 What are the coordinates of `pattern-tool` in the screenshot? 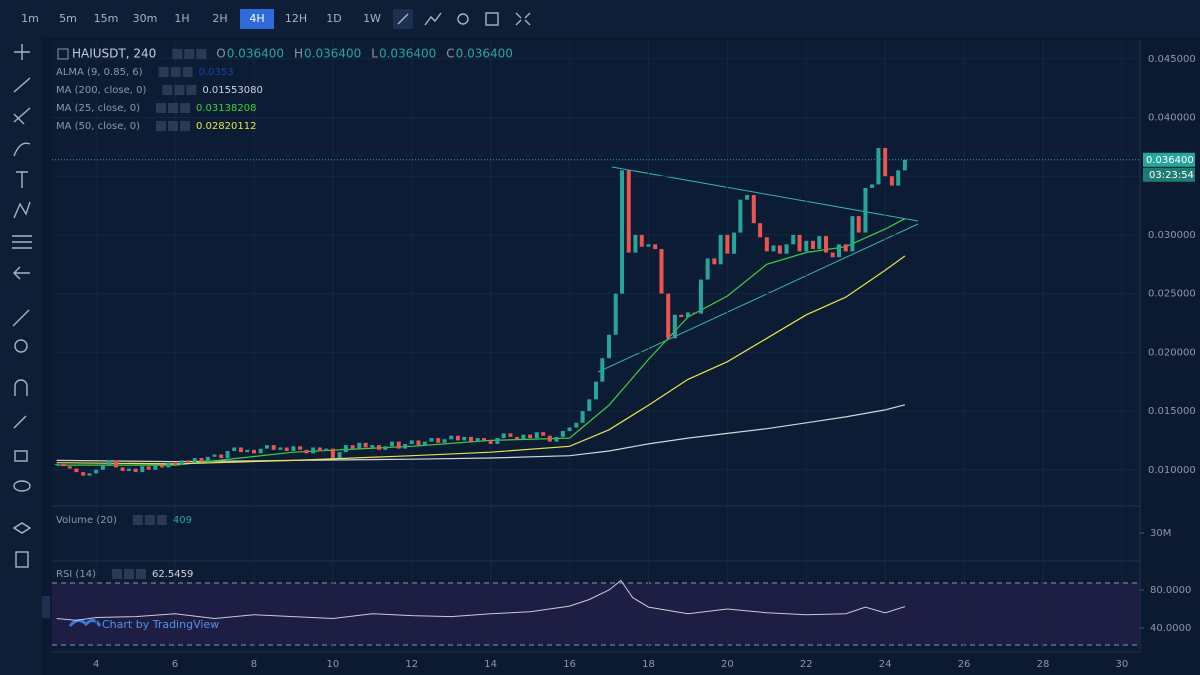 It's located at (22, 210).